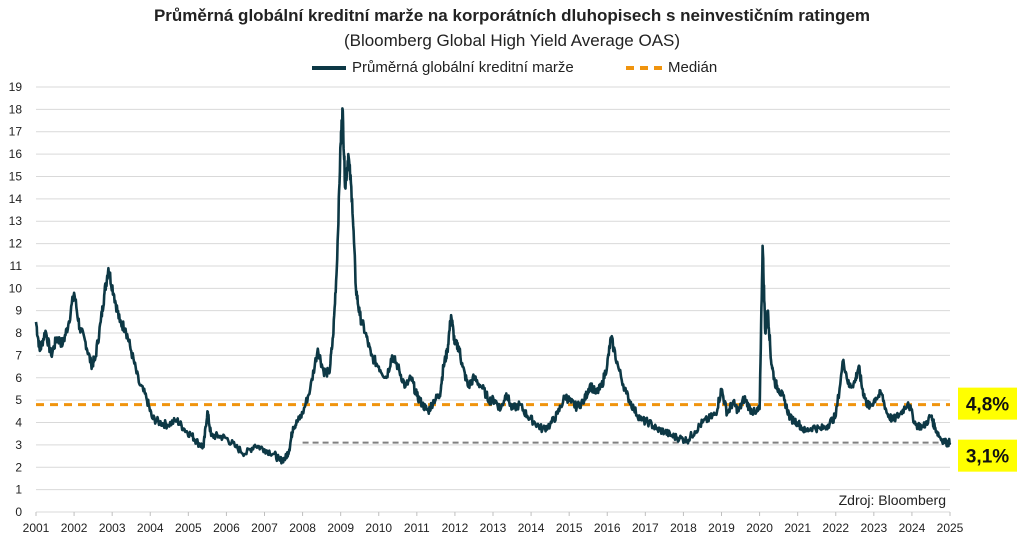 This screenshot has width=1024, height=542. I want to click on chart-legend: Průměrná globální kreditní marže Medián, so click(512, 70).